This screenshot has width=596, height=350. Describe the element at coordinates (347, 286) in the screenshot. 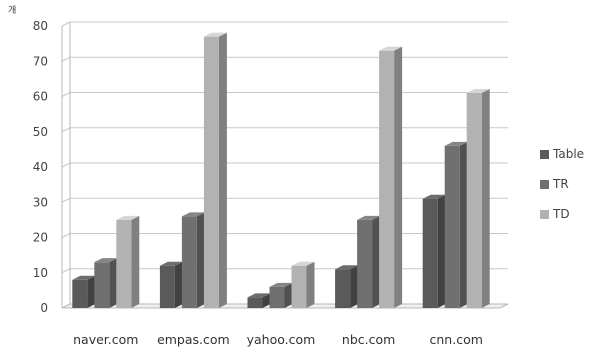

I see `bar-table-nbc-com` at that location.